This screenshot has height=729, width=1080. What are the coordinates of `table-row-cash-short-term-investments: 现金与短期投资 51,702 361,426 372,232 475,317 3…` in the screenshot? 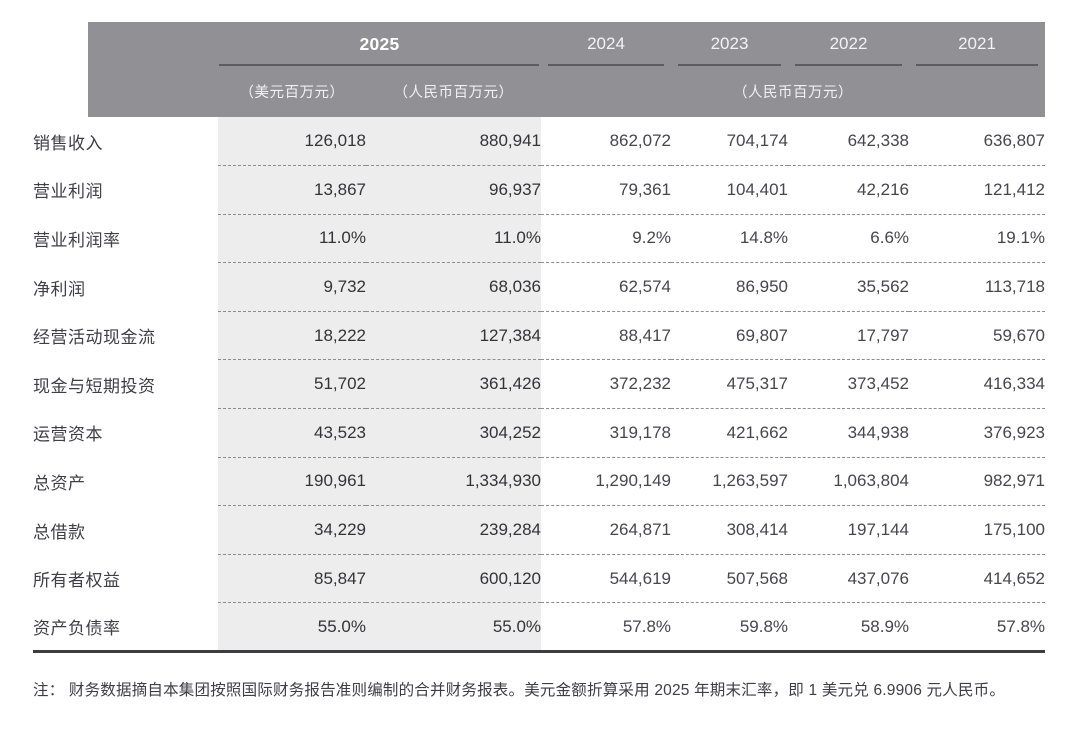 It's located at (539, 384).